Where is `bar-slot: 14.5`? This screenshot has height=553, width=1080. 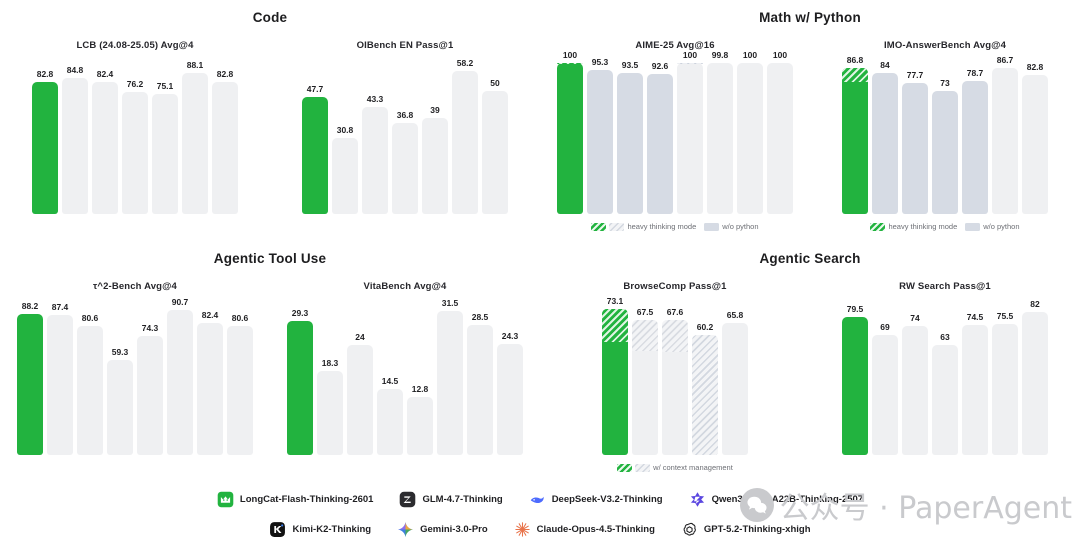 bar-slot: 14.5 is located at coordinates (390, 375).